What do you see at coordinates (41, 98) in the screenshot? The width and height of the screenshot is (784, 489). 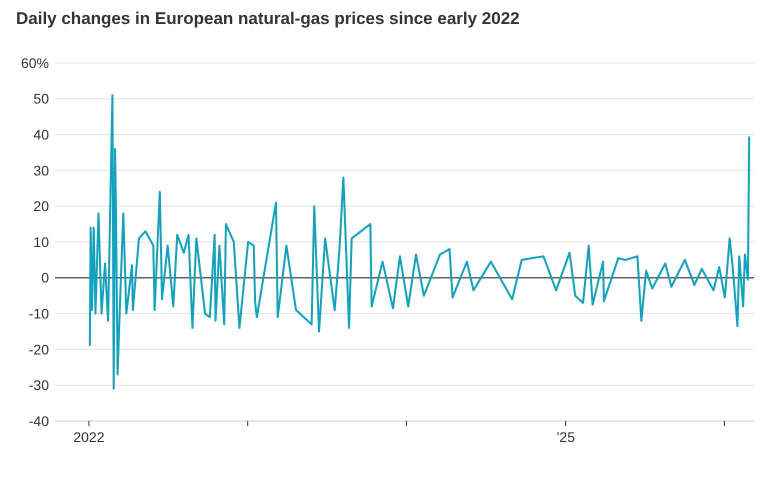 I see `y-tick-label: 50` at bounding box center [41, 98].